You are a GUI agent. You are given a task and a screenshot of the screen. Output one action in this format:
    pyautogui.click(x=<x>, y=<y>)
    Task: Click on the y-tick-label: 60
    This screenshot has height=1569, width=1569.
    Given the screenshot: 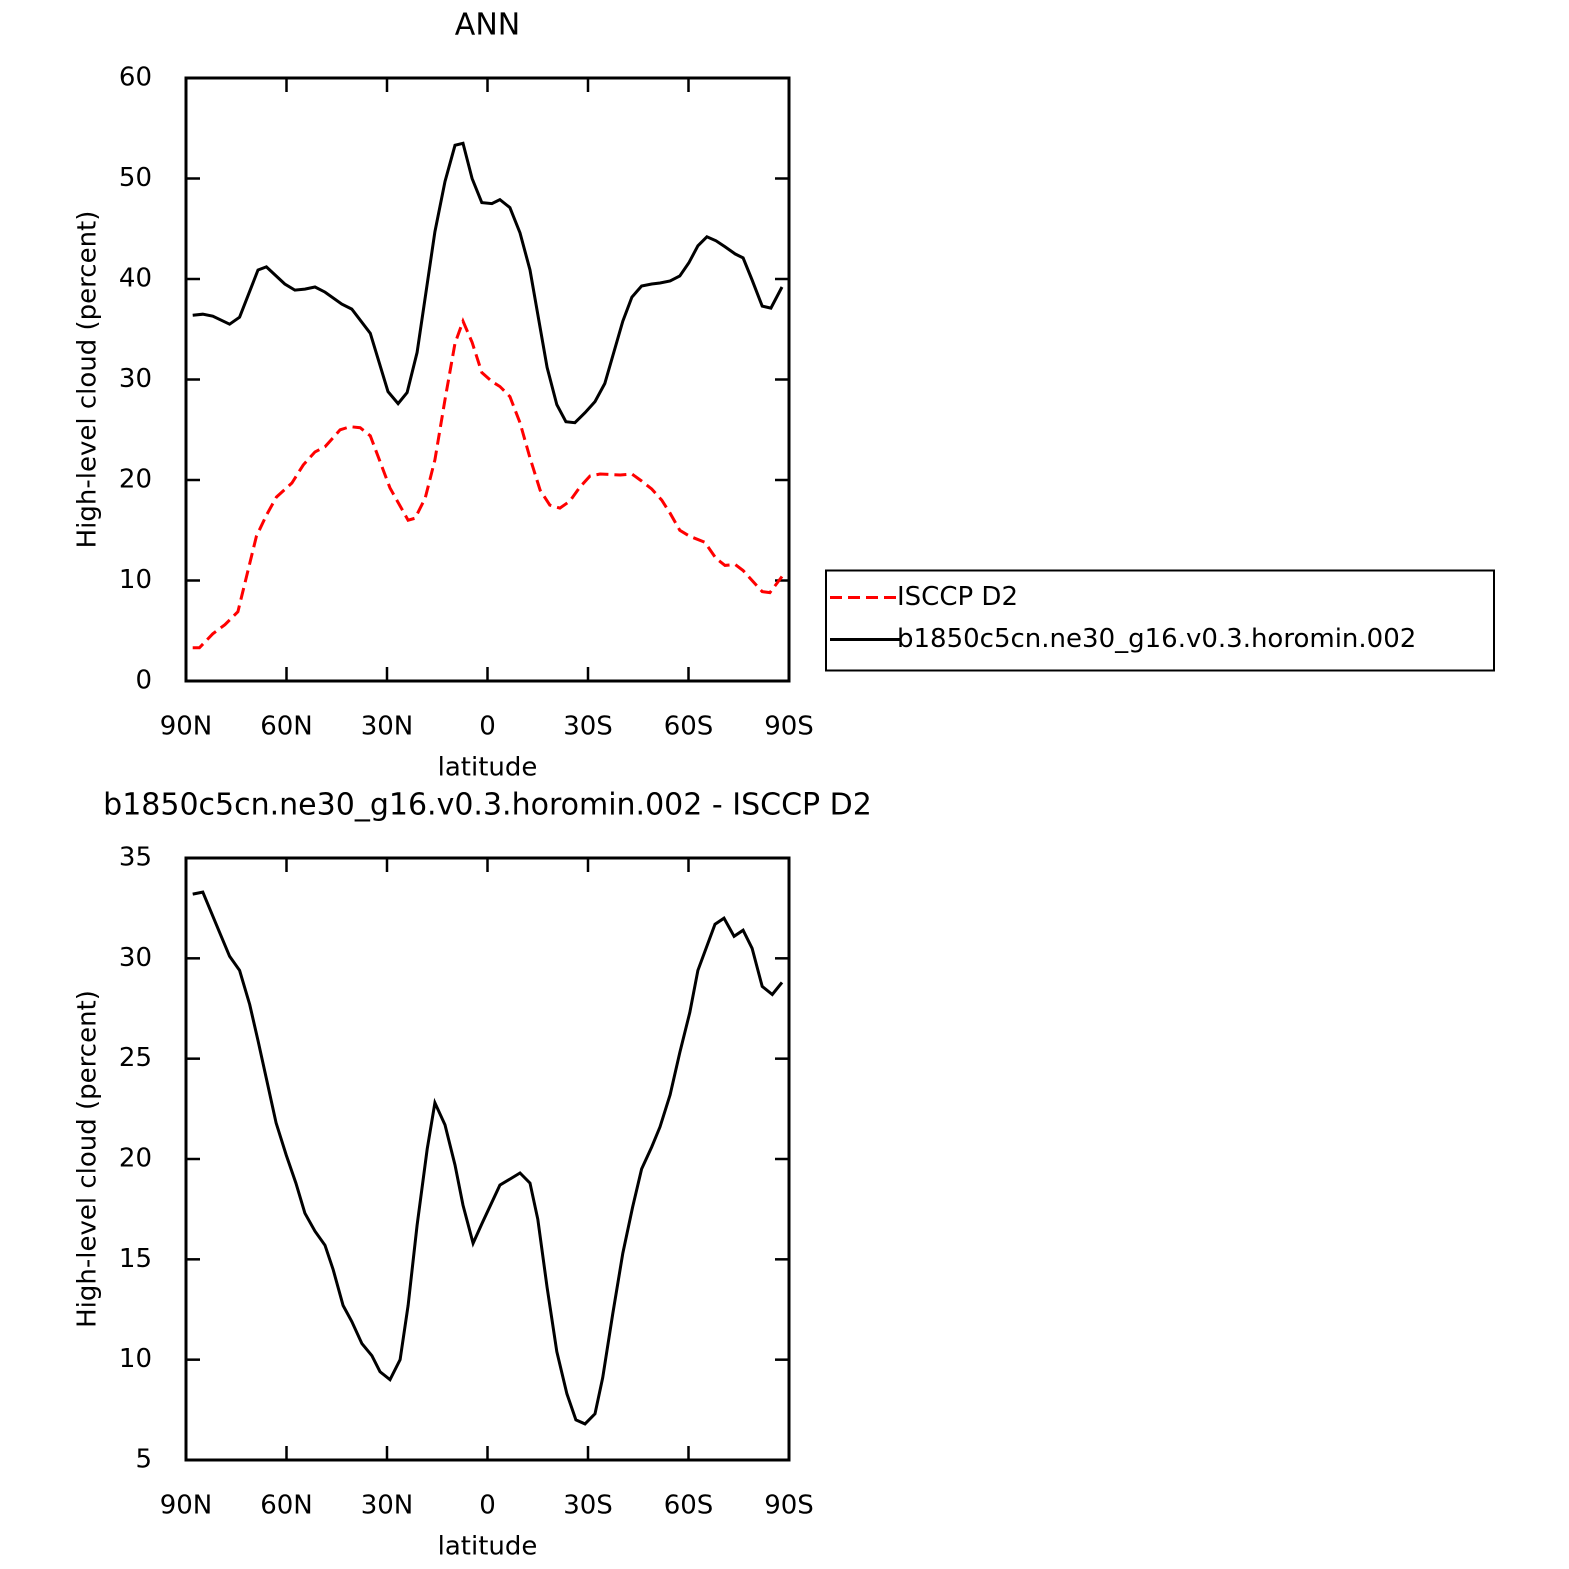 What is the action you would take?
    pyautogui.click(x=135, y=78)
    